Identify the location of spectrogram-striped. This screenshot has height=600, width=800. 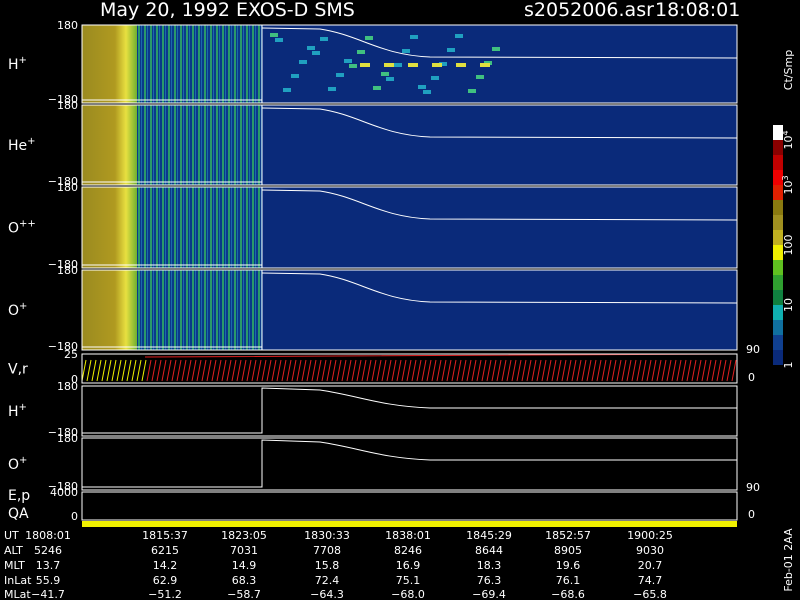
(199, 227).